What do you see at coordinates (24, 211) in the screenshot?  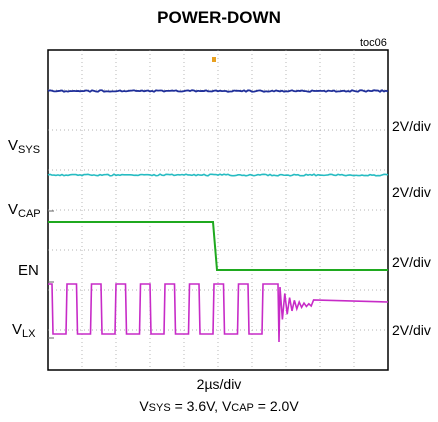 I see `vcap-label: VCAP` at bounding box center [24, 211].